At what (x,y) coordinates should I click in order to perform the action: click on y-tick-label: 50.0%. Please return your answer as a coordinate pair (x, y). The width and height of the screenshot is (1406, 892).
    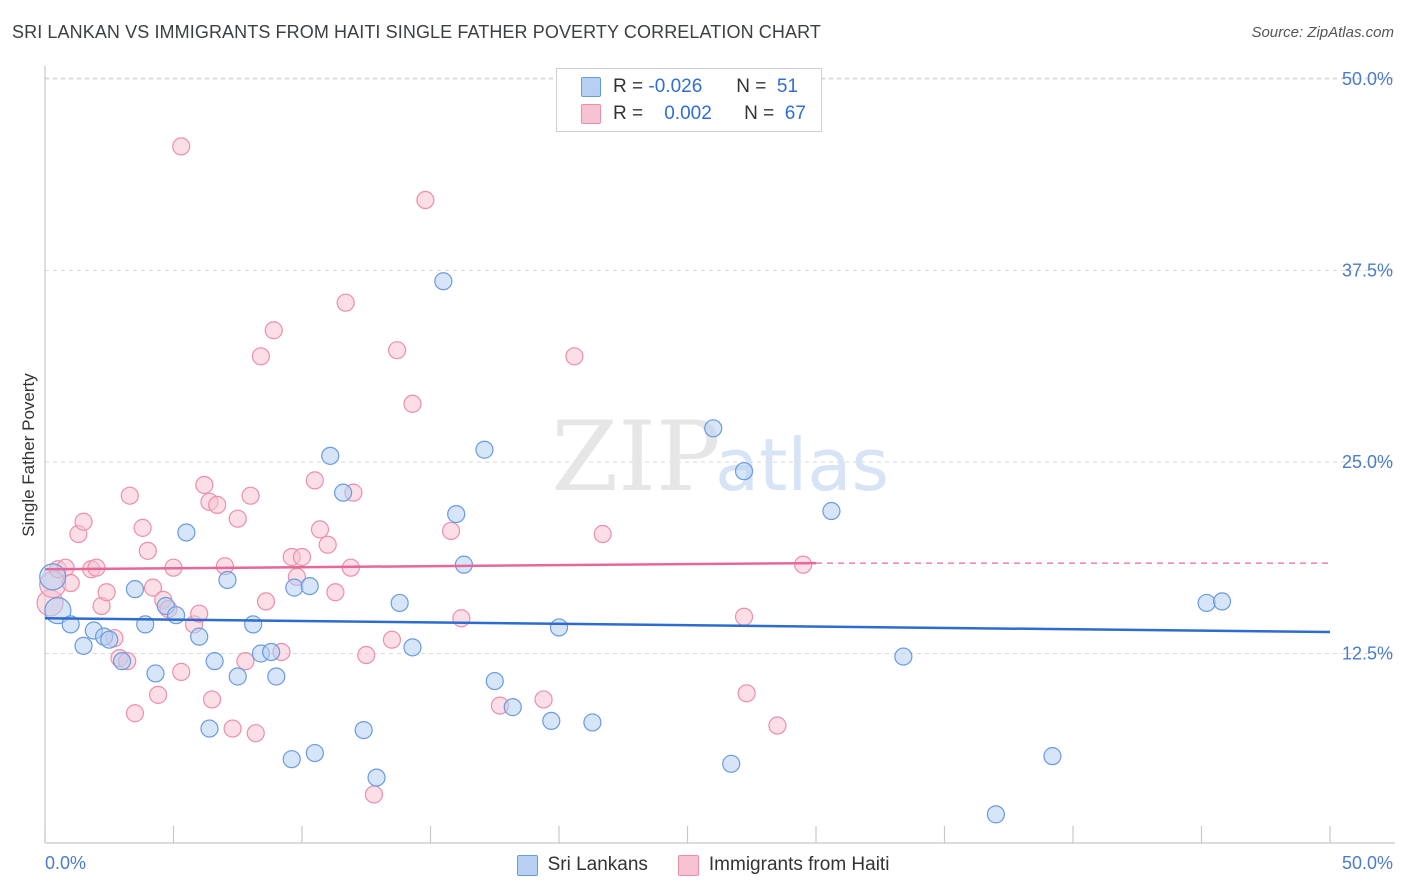
    Looking at the image, I should click on (1367, 79).